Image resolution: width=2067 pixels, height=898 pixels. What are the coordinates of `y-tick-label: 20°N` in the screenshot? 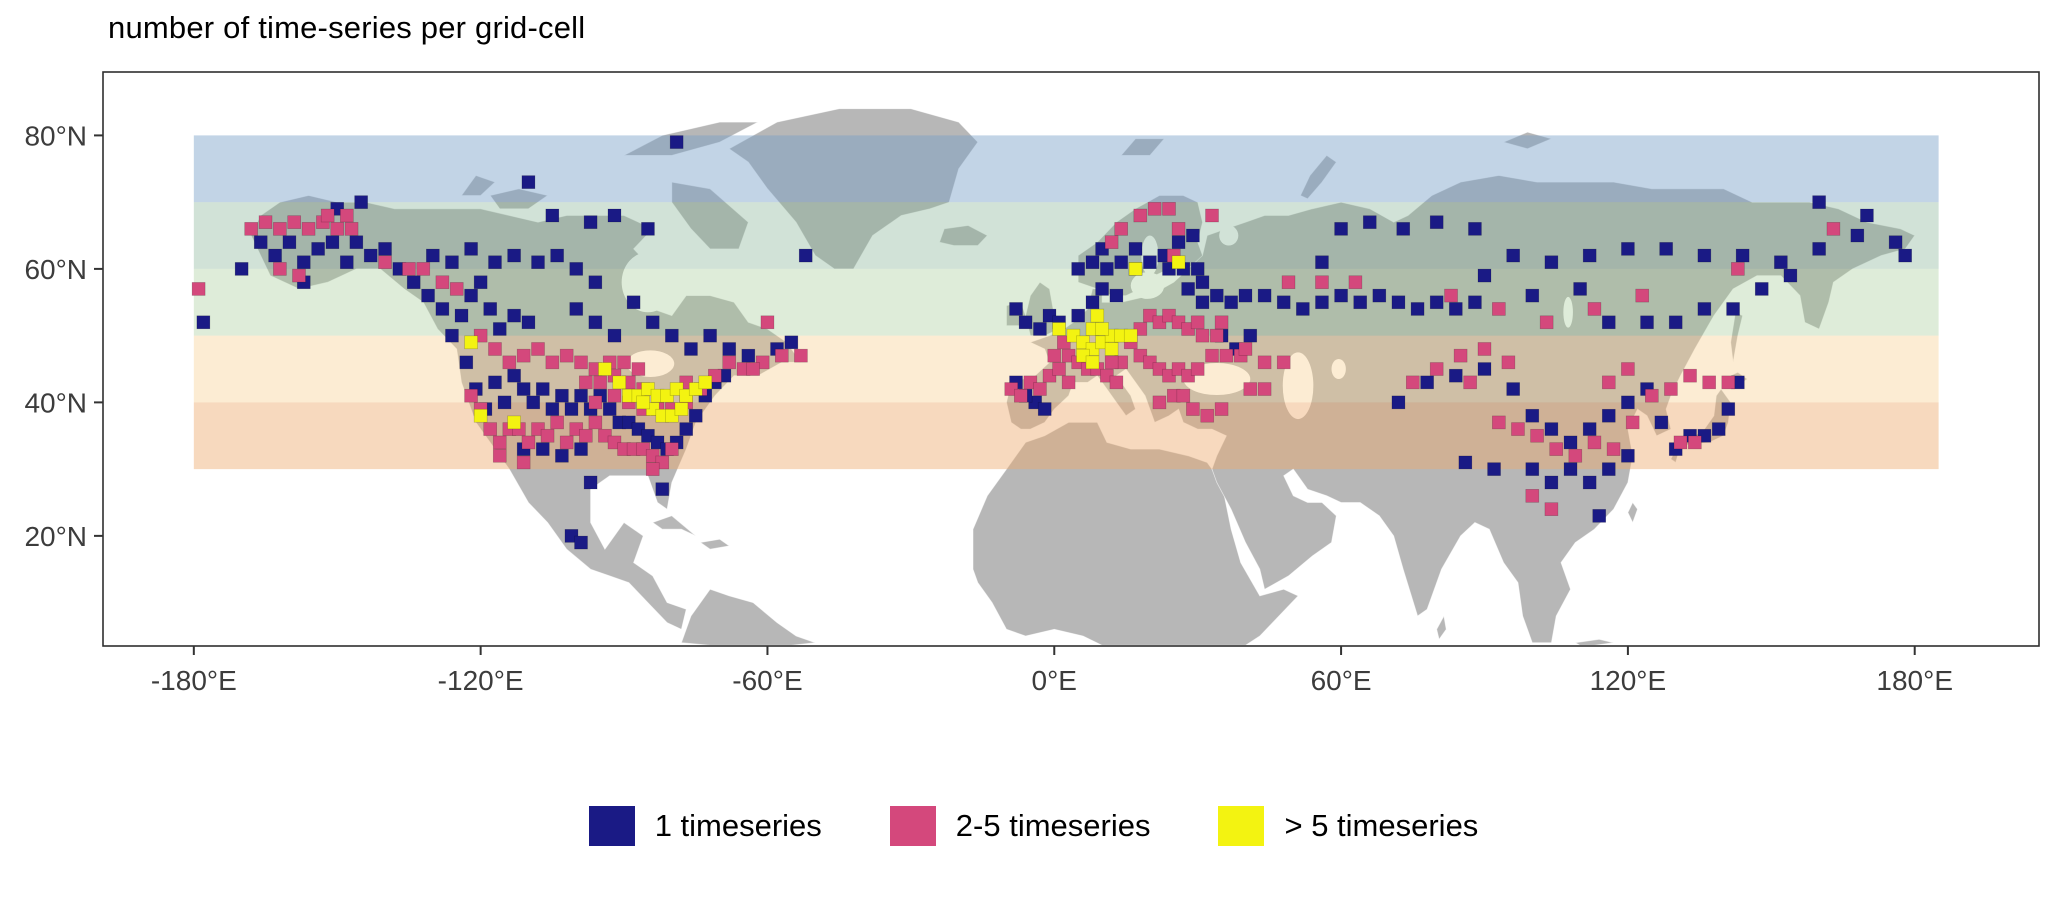 It's located at (55, 536).